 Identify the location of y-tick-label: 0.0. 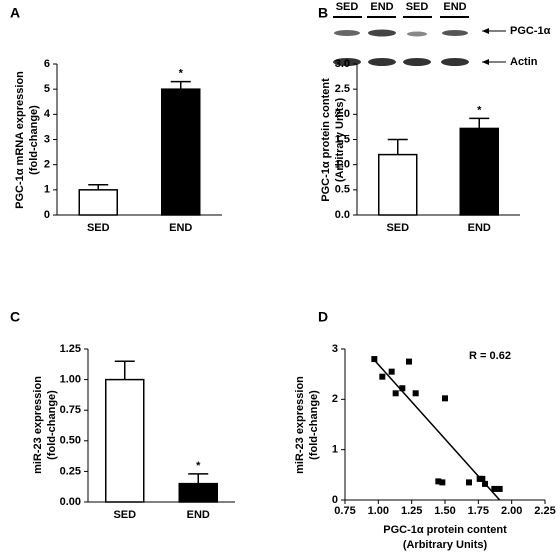
(342, 215).